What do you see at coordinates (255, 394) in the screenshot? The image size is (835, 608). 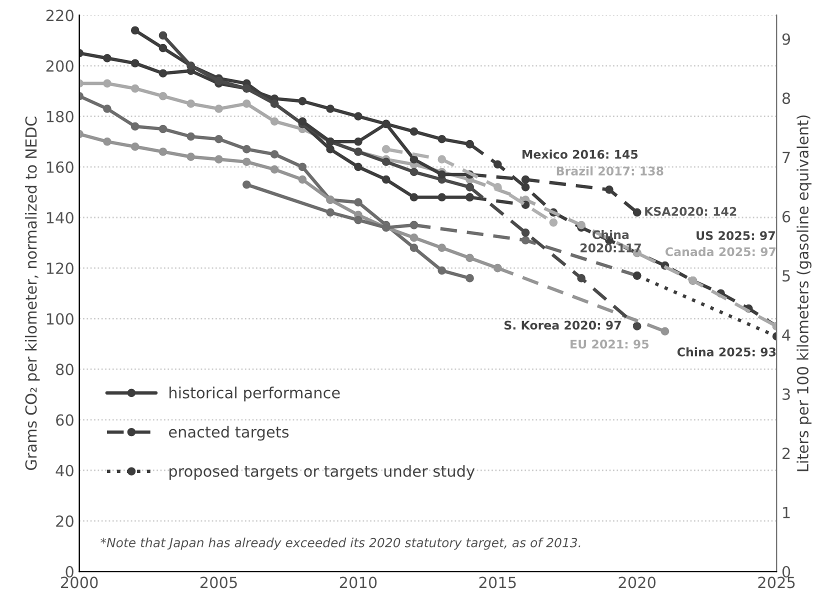 I see `legend-label: historical performance` at bounding box center [255, 394].